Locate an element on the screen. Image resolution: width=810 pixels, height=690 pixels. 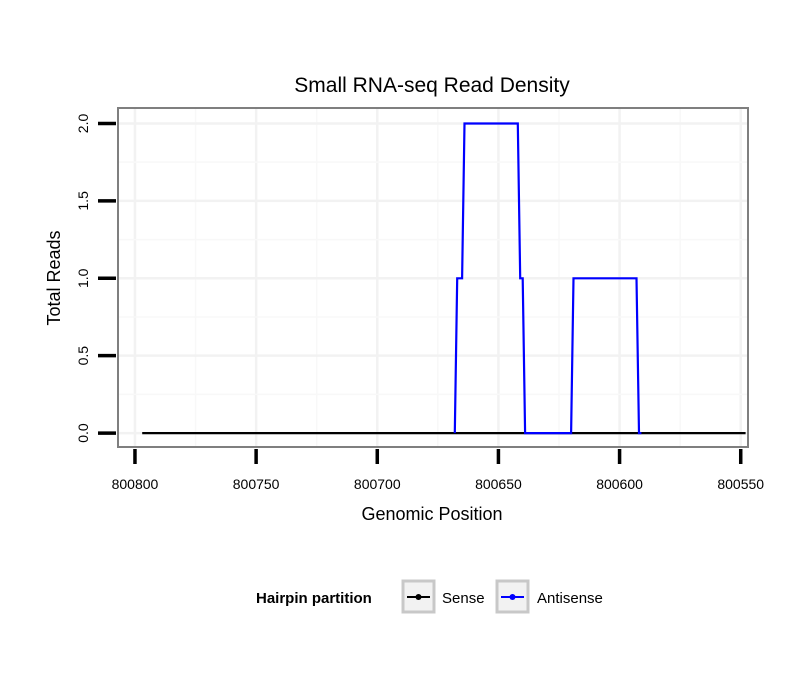
x-axis-label: Genomic Position is located at coordinates (431, 514).